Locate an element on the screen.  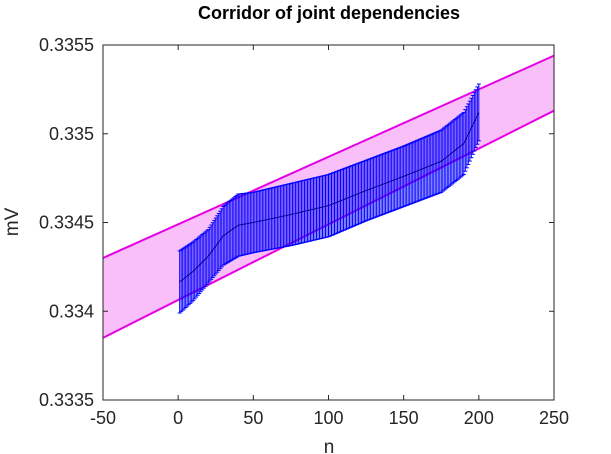
x-tick-label: 100 is located at coordinates (328, 418).